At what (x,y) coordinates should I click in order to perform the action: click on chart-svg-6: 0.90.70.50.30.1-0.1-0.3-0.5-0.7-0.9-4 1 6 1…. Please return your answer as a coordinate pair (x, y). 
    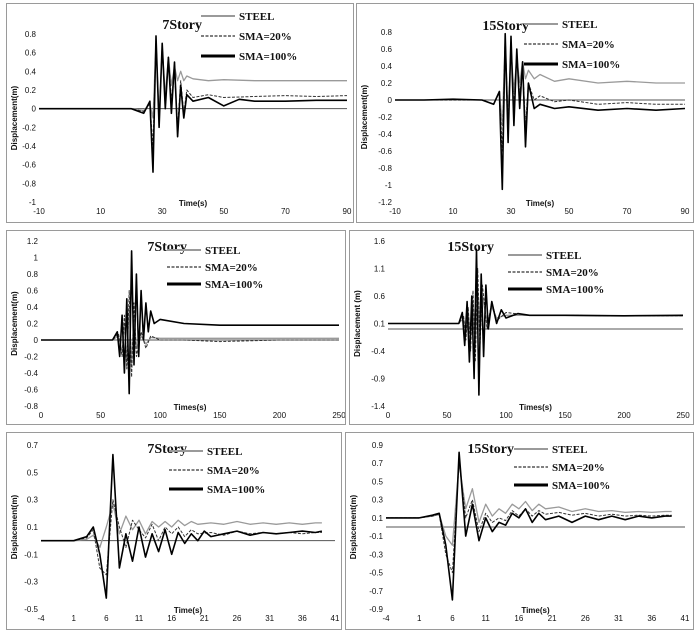
    Looking at the image, I should click on (519, 532).